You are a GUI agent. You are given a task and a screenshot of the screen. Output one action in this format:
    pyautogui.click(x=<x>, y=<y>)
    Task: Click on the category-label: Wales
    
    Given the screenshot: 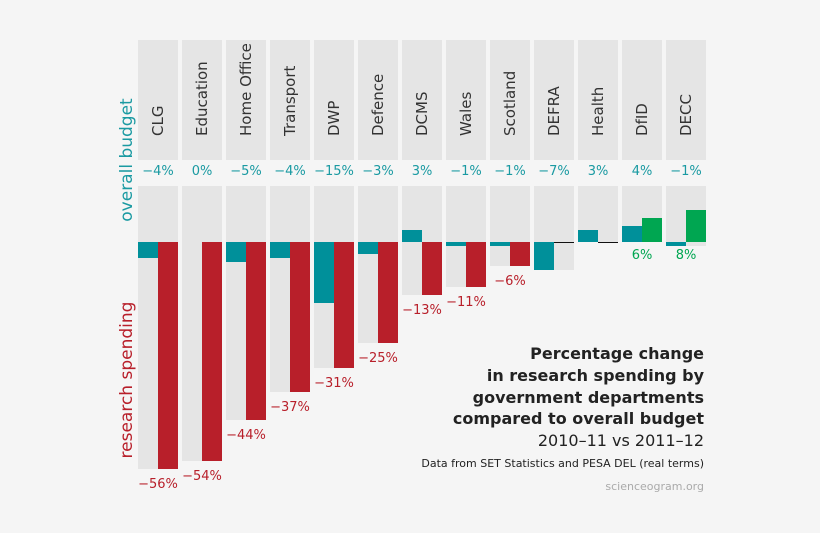 What is the action you would take?
    pyautogui.click(x=466, y=113)
    